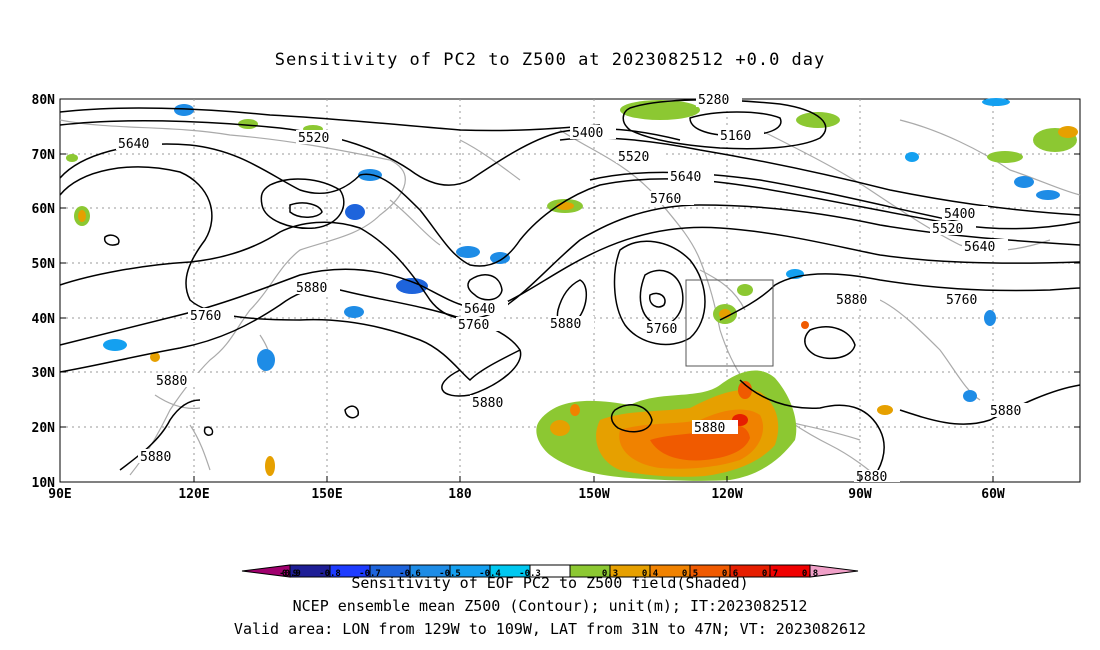 The height and width of the screenshot is (650, 1100). What do you see at coordinates (44, 483) in the screenshot?
I see `lat-label: 10N` at bounding box center [44, 483].